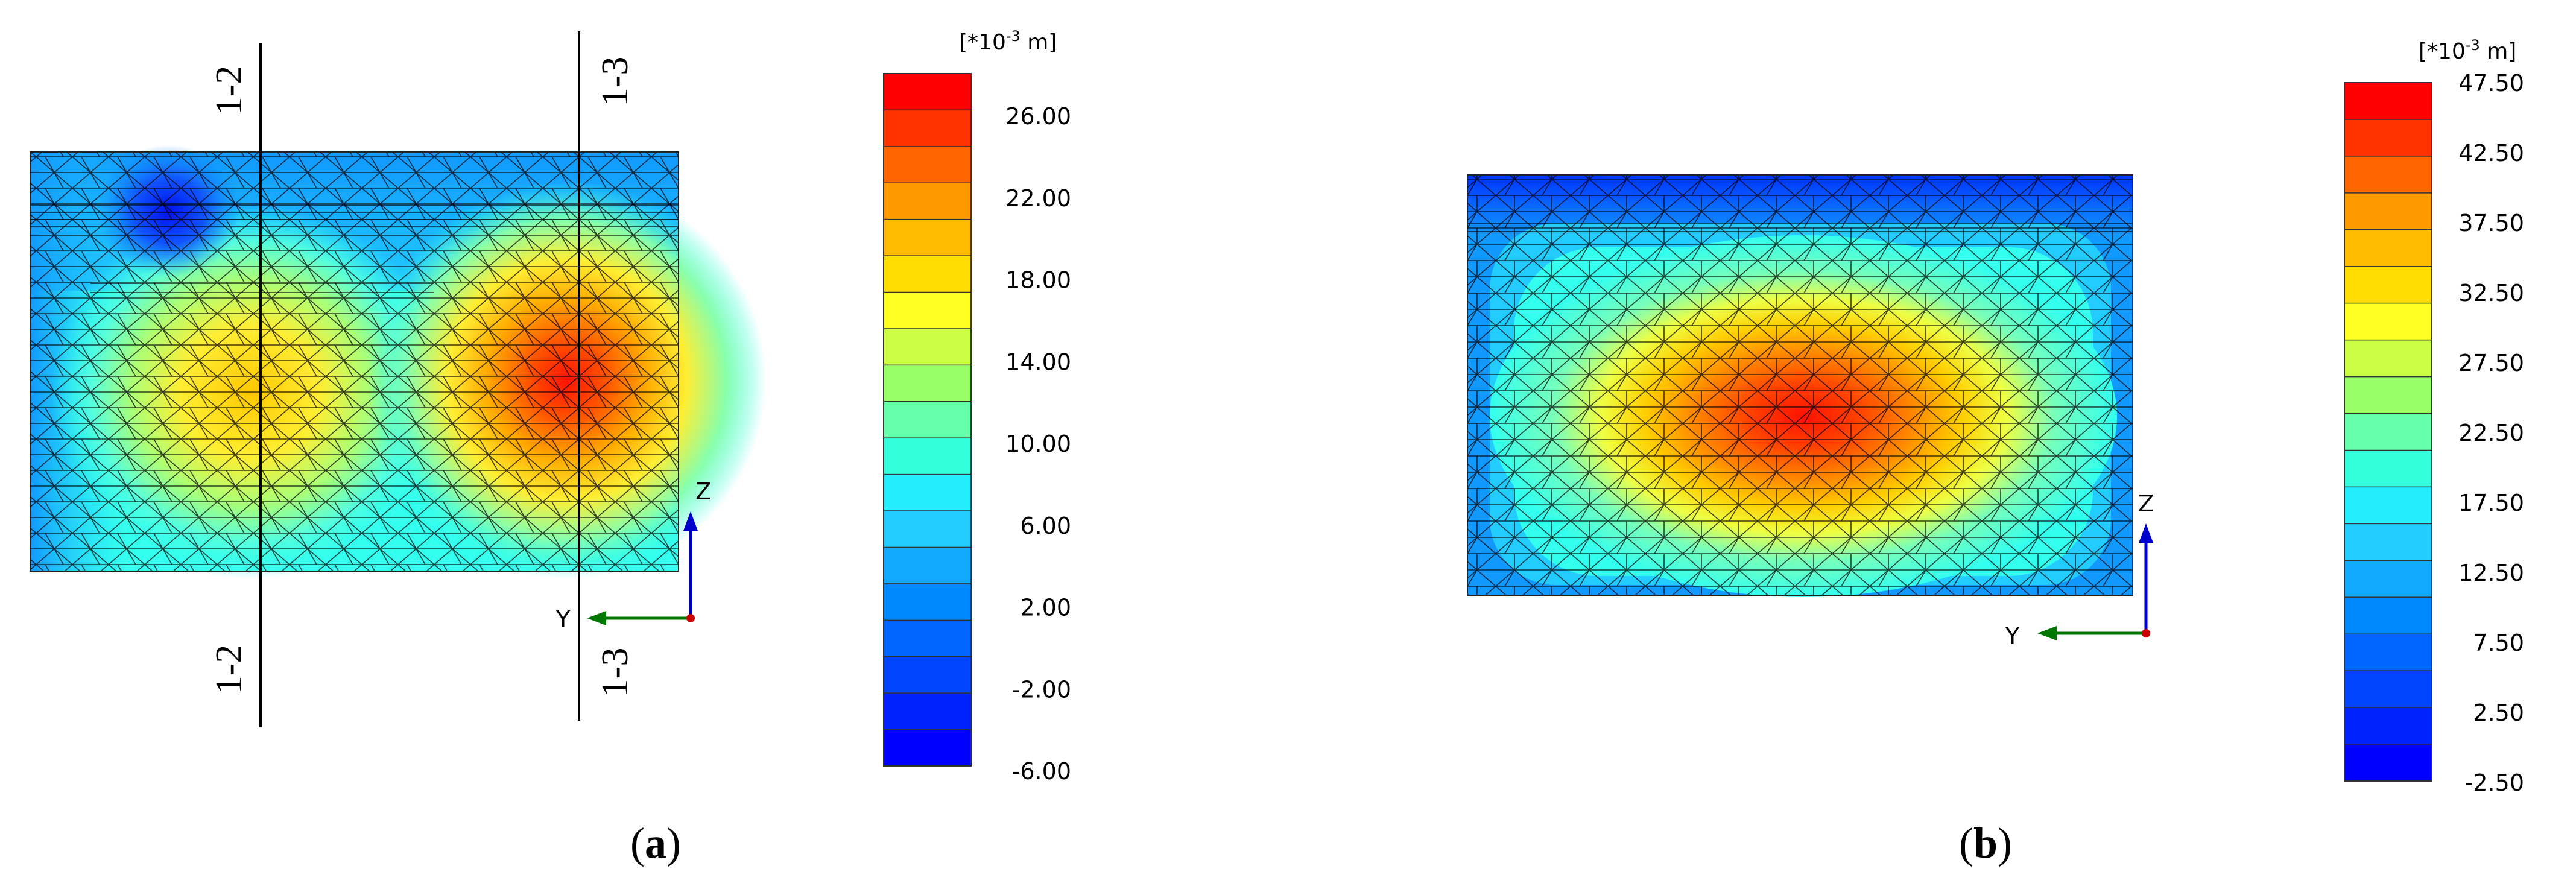 The image size is (2576, 895). I want to click on section-label-top-1-3: 1-3, so click(615, 82).